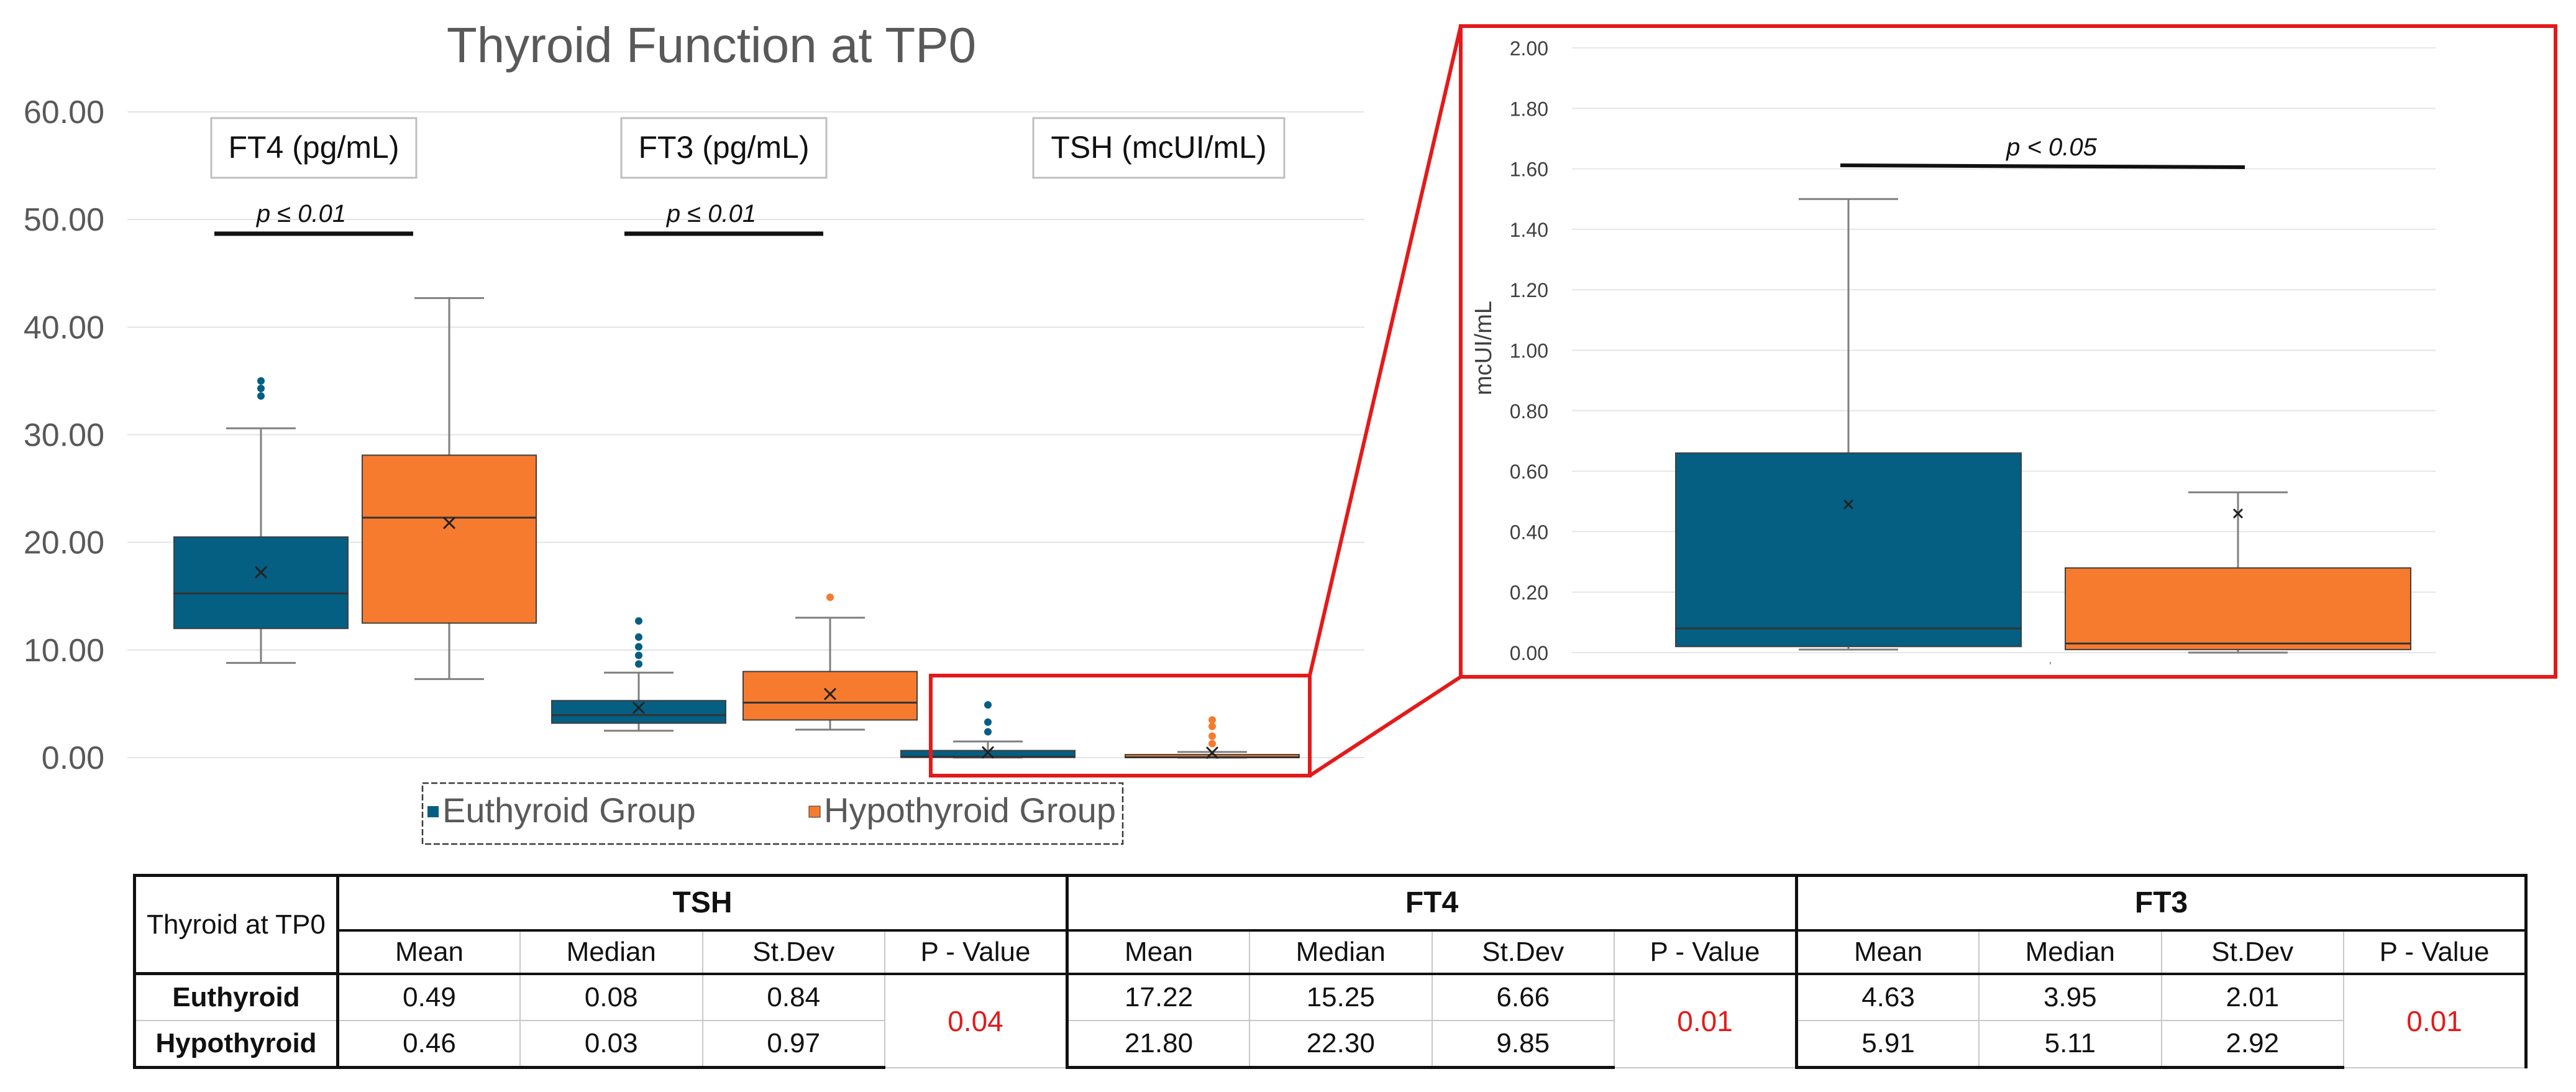  What do you see at coordinates (1529, 170) in the screenshot?
I see `inset-y-tick-label: 1.60` at bounding box center [1529, 170].